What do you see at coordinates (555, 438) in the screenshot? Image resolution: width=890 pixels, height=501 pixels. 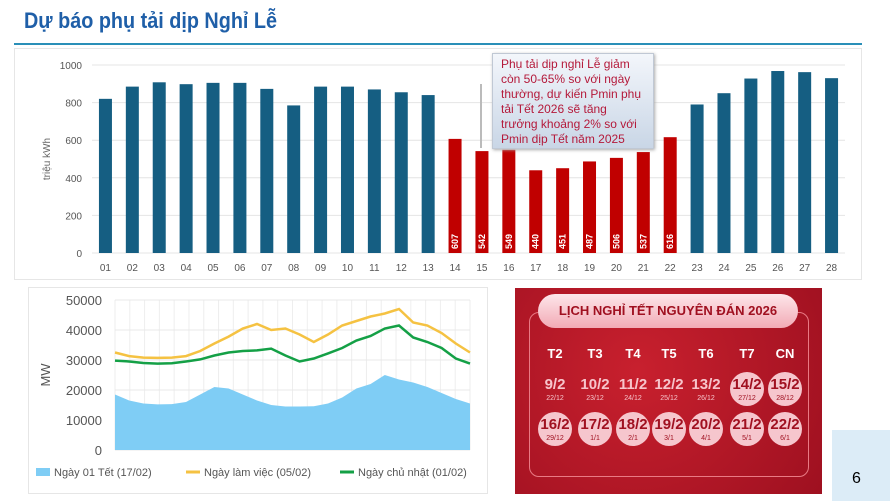 I see `lunar-date: 29/12` at bounding box center [555, 438].